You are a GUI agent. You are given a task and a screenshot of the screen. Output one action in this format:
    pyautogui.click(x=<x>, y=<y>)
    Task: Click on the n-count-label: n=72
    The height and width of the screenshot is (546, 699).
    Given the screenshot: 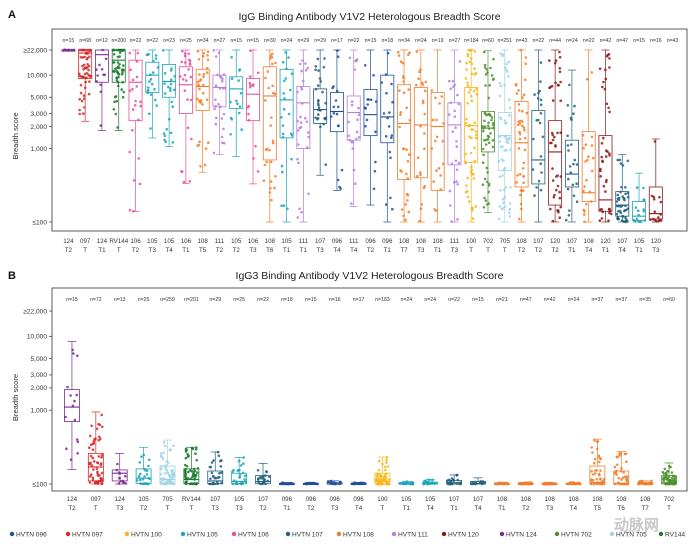 What is the action you would take?
    pyautogui.click(x=96, y=300)
    